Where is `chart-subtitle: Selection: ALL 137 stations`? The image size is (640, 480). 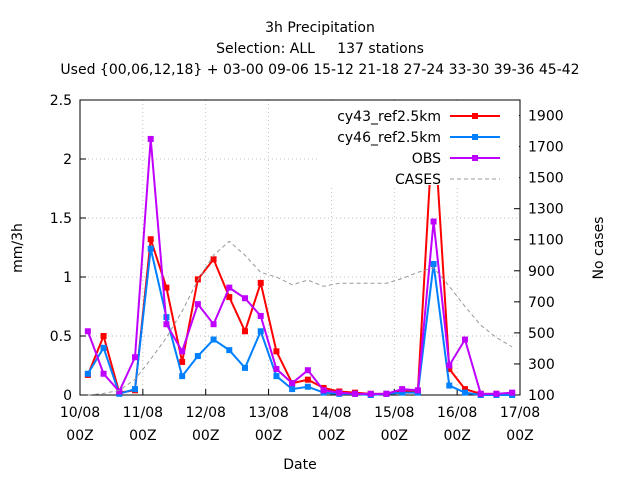
chart-subtitle: Selection: ALL 137 stations is located at coordinates (320, 49).